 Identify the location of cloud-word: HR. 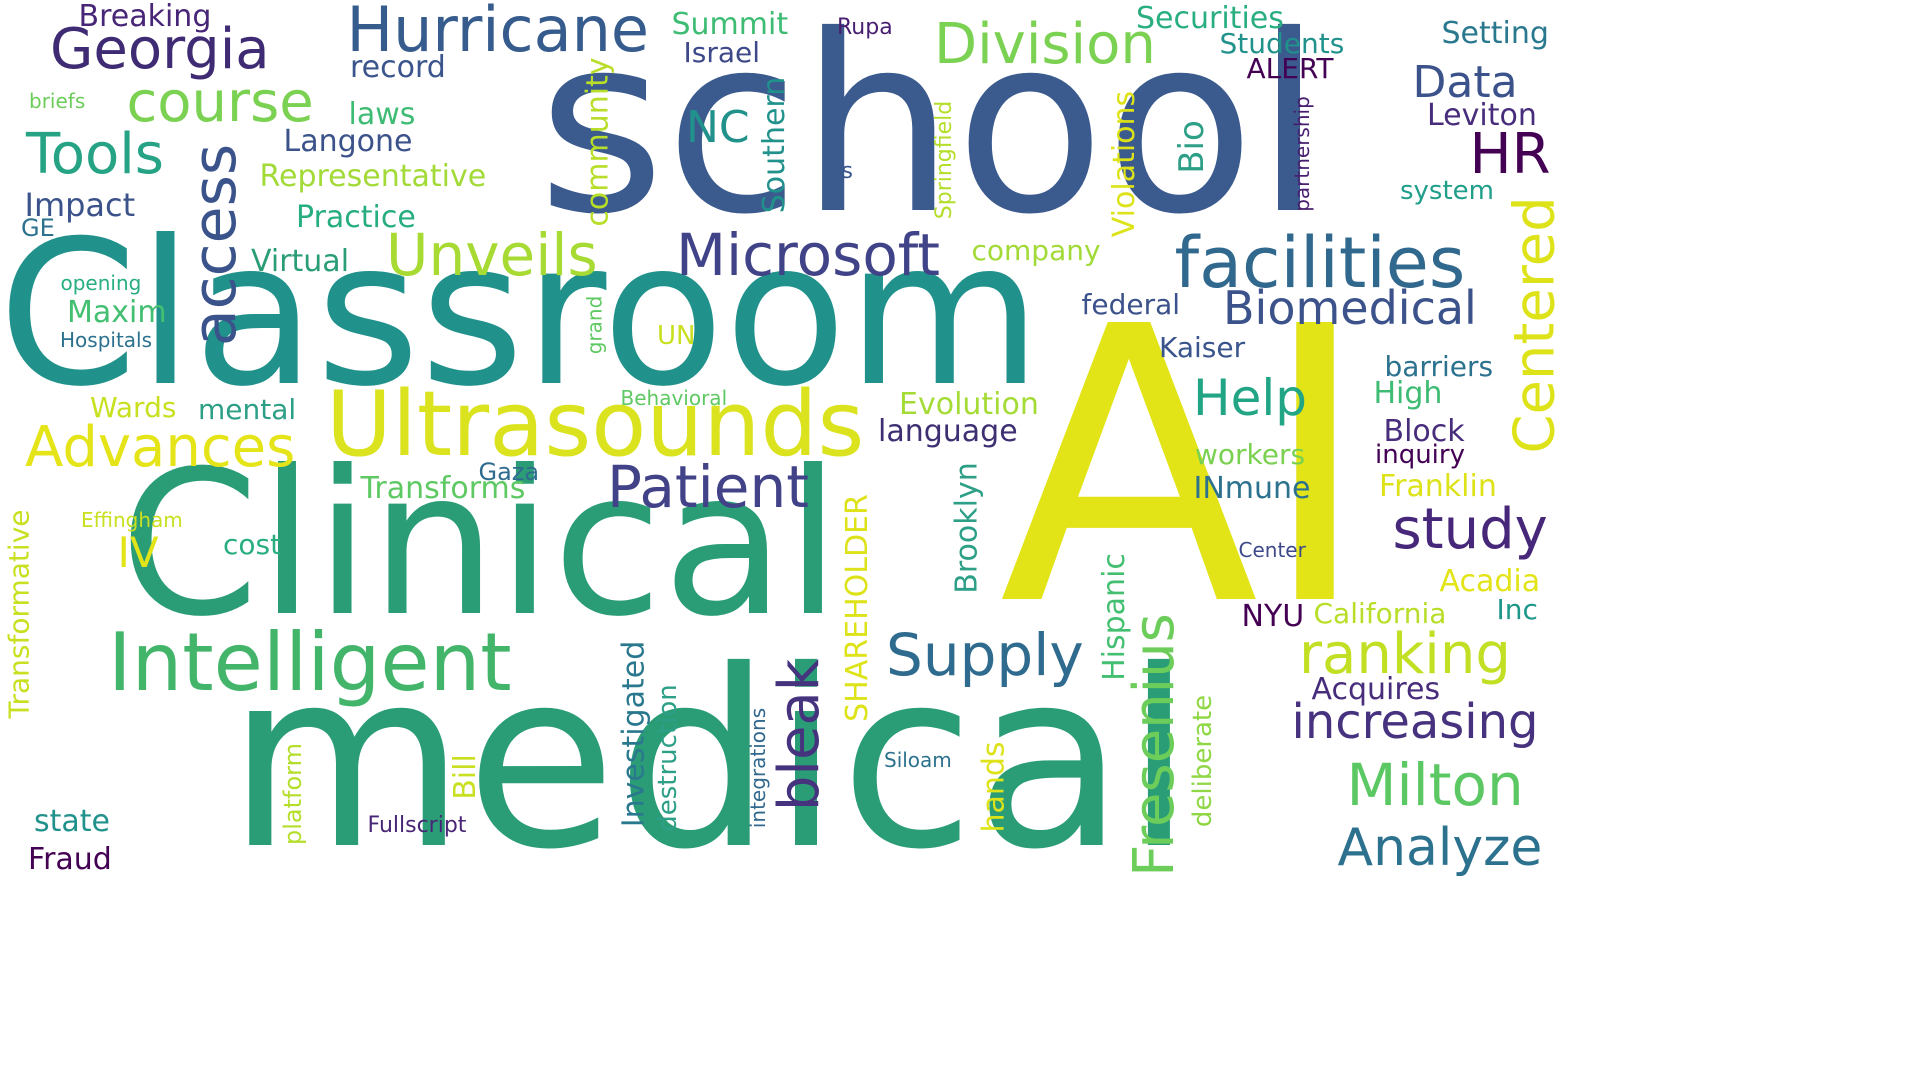
(1510, 154).